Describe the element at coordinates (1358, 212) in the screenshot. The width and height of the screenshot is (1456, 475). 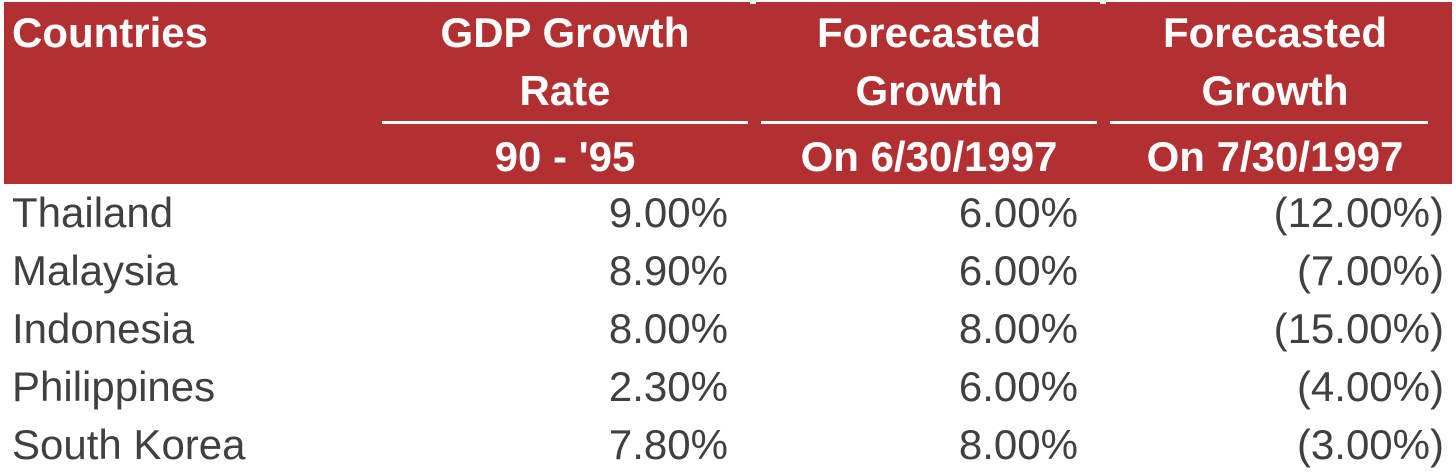
I see `forecast-july-cell: (12.00%)` at that location.